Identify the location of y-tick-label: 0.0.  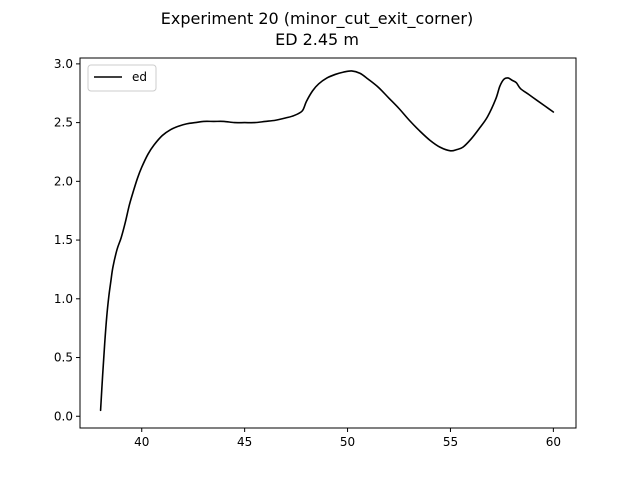
(63, 416).